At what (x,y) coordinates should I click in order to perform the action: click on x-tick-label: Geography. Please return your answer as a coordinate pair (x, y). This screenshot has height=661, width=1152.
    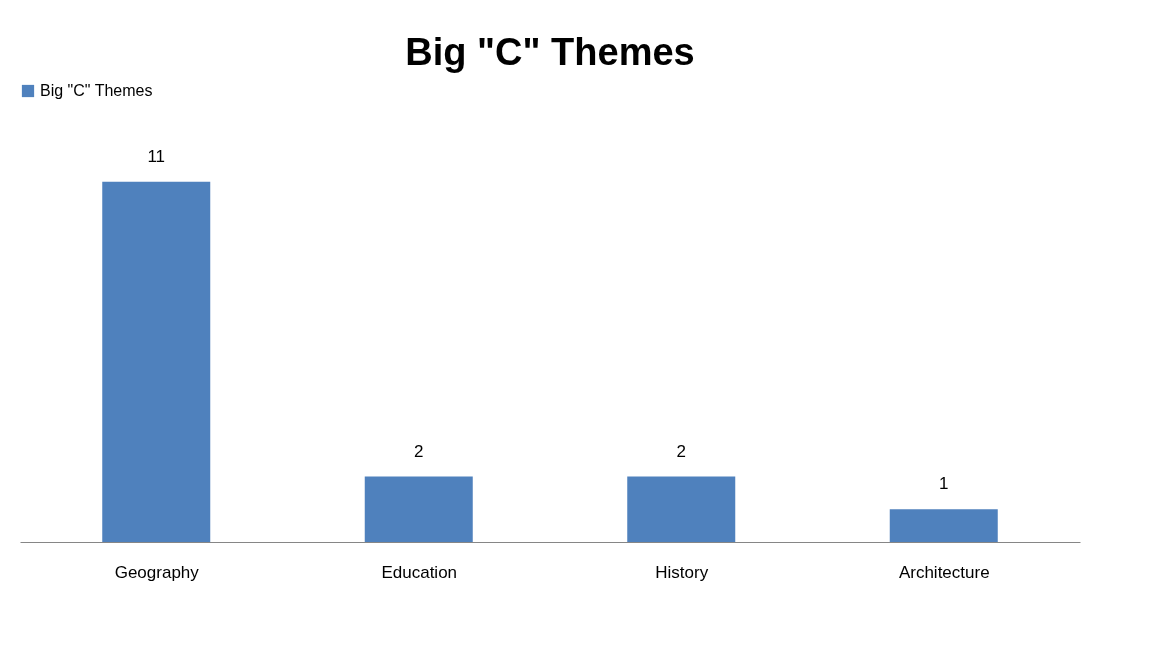
    Looking at the image, I should click on (157, 572).